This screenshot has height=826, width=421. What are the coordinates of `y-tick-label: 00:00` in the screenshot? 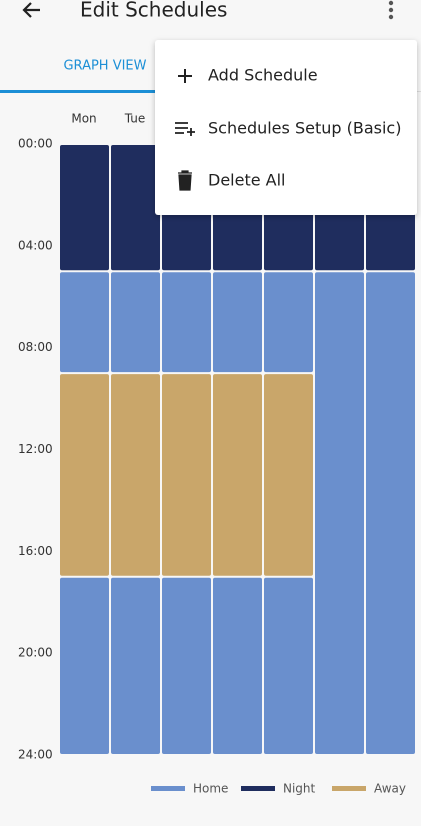 It's located at (35, 144).